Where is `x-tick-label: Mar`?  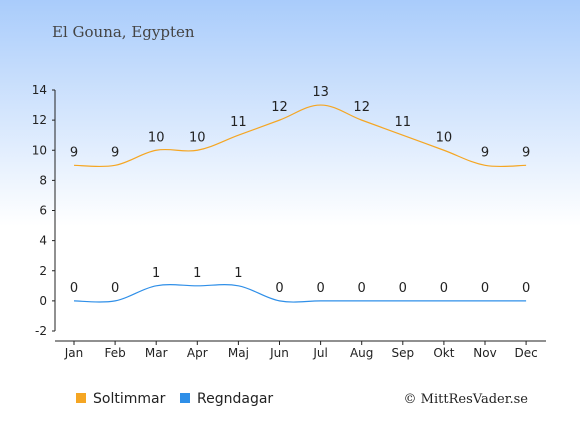 x-tick-label: Mar is located at coordinates (156, 353).